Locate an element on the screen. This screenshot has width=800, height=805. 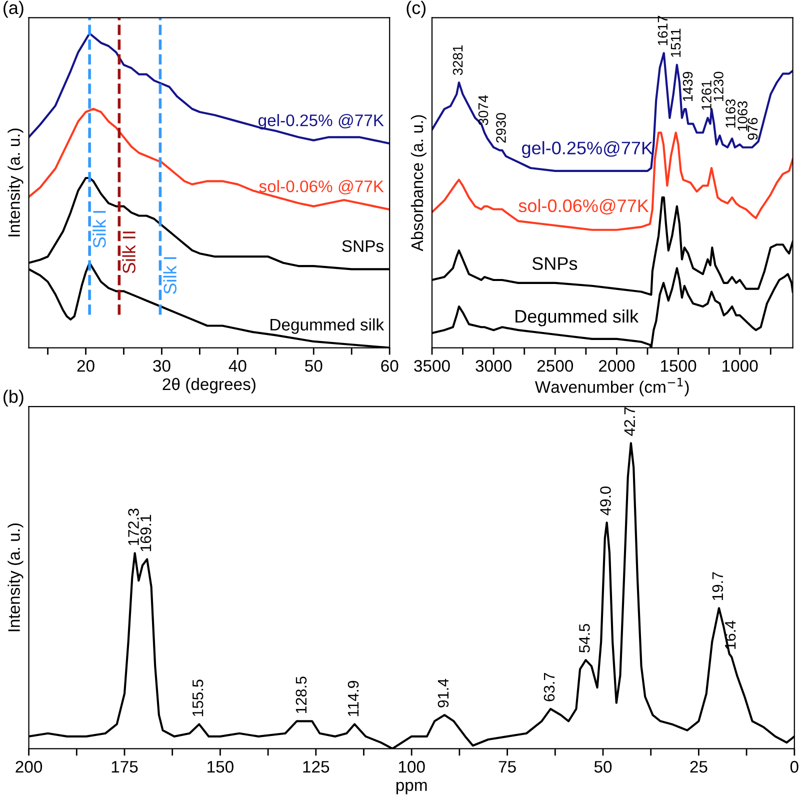
annotation: 49.0 is located at coordinates (605, 501).